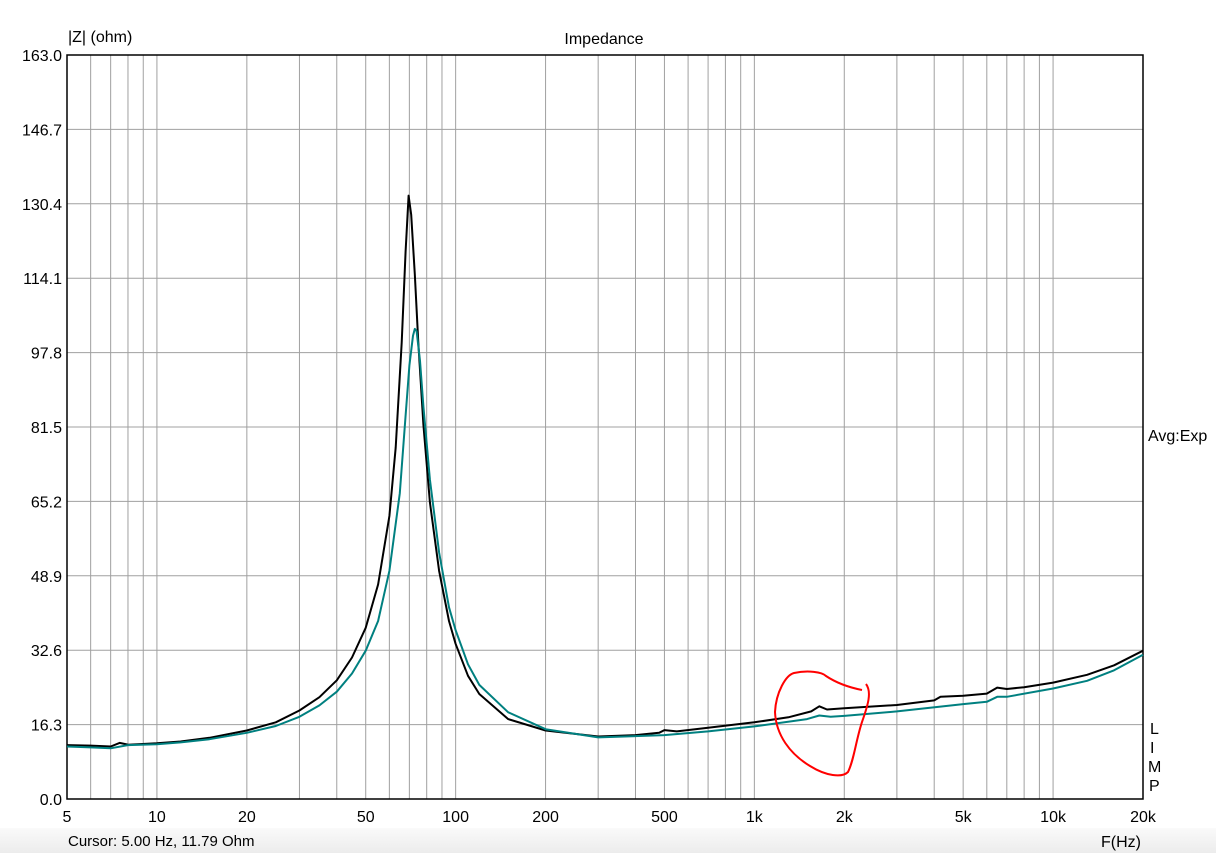 This screenshot has width=1216, height=853. I want to click on y-tick-label: 48.9, so click(46, 577).